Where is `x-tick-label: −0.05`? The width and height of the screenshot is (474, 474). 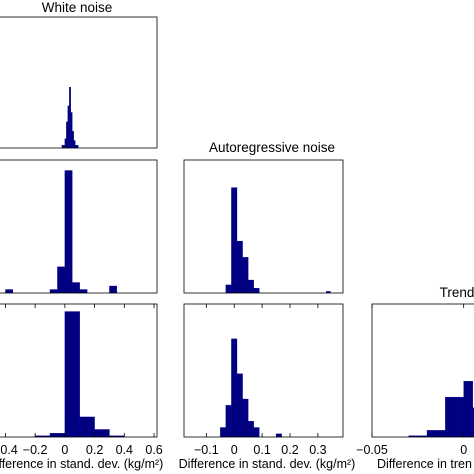 x-tick-label: −0.05 is located at coordinates (372, 450).